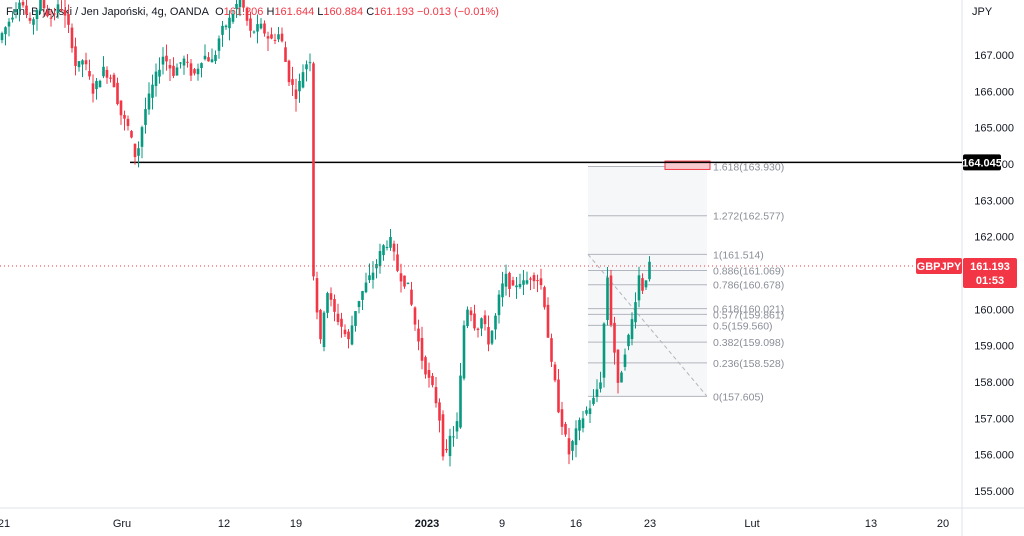  What do you see at coordinates (224, 524) in the screenshot?
I see `x-tick-label: 12` at bounding box center [224, 524].